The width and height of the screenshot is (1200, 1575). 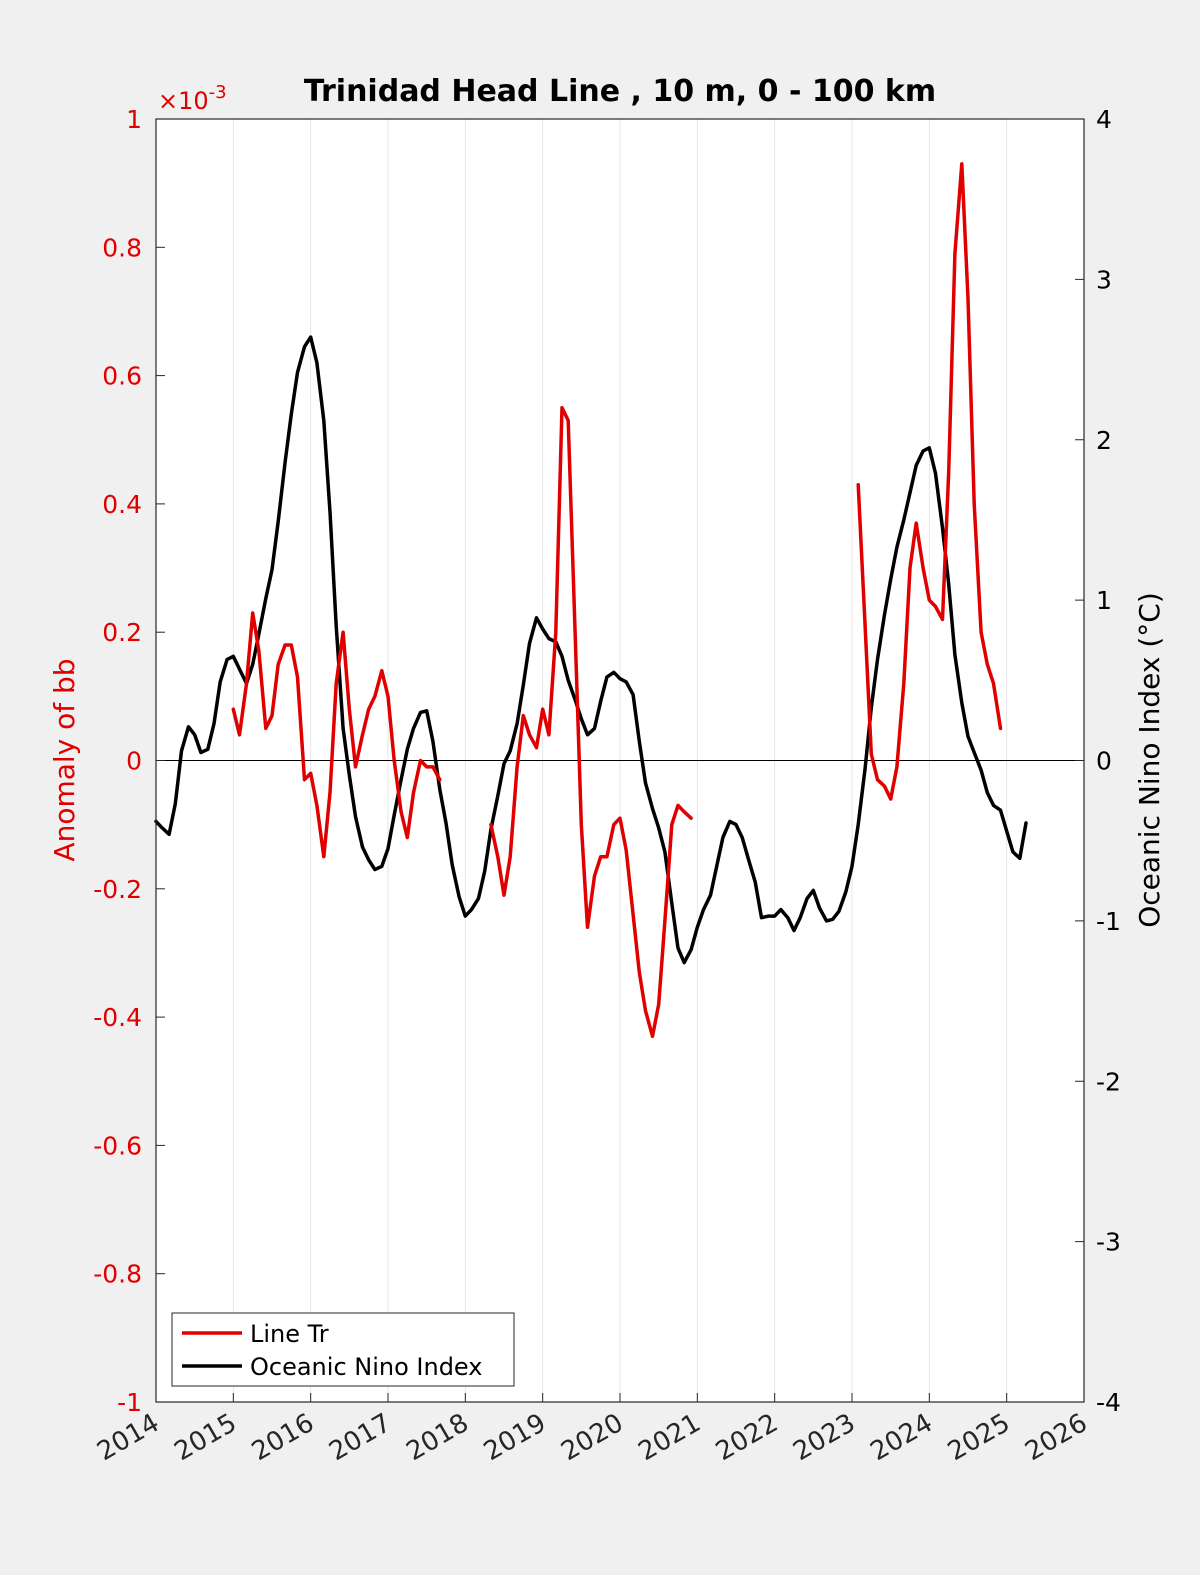 I want to click on x-tick-label: 2021, so click(x=670, y=1437).